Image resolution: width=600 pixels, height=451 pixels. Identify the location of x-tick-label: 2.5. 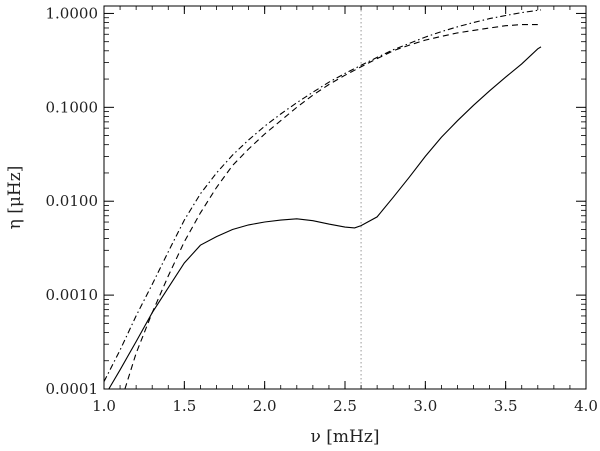
(345, 406).